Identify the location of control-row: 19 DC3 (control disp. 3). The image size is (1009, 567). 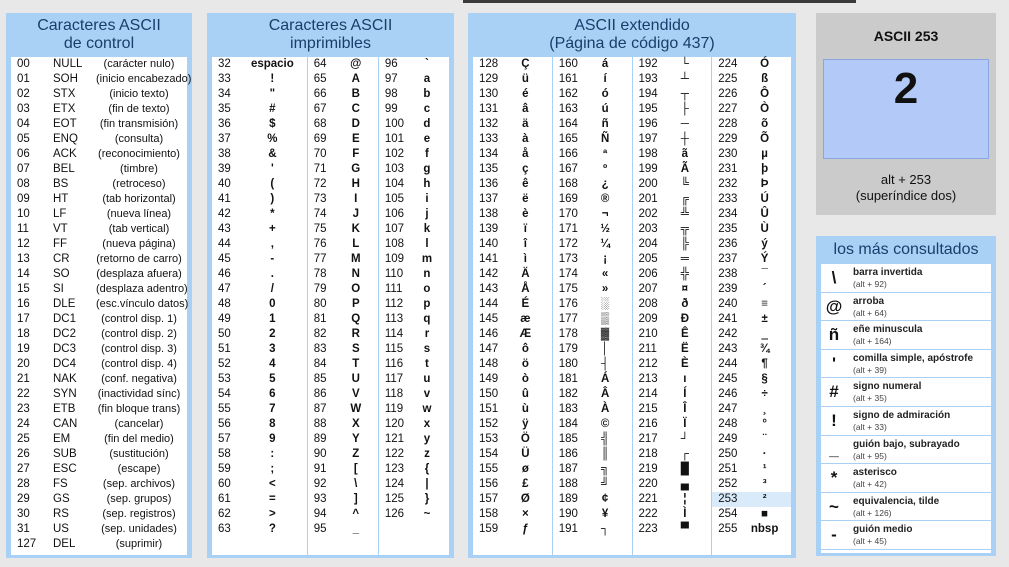
(99, 349).